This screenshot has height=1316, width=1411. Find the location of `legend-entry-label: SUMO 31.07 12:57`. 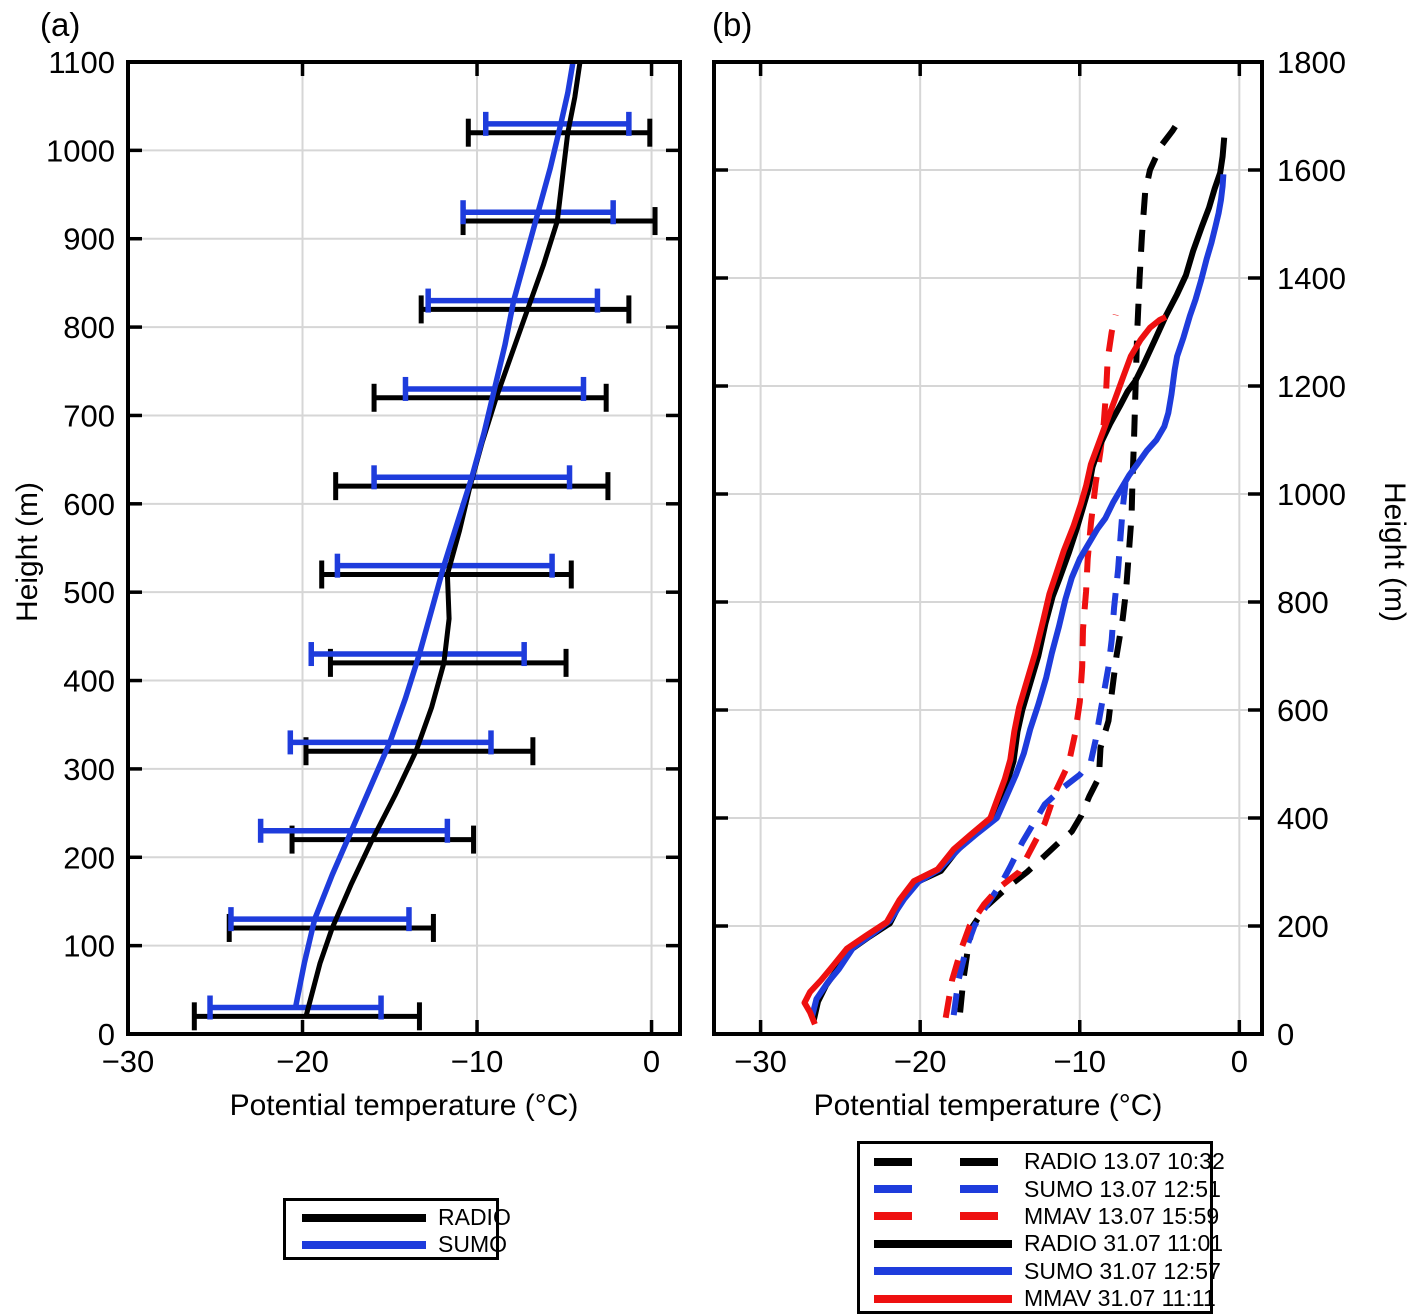

legend-entry-label: SUMO 31.07 12:57 is located at coordinates (1122, 1270).